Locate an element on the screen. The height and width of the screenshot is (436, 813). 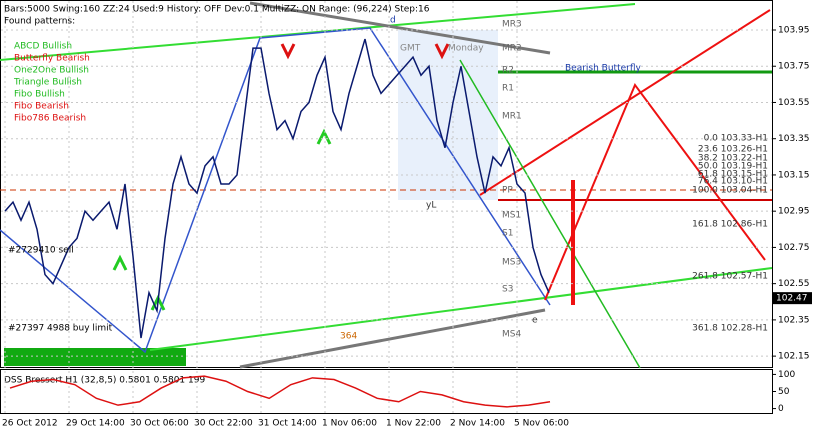
fibo-label: 100.0 103.04-H1 is located at coordinates (730, 191).